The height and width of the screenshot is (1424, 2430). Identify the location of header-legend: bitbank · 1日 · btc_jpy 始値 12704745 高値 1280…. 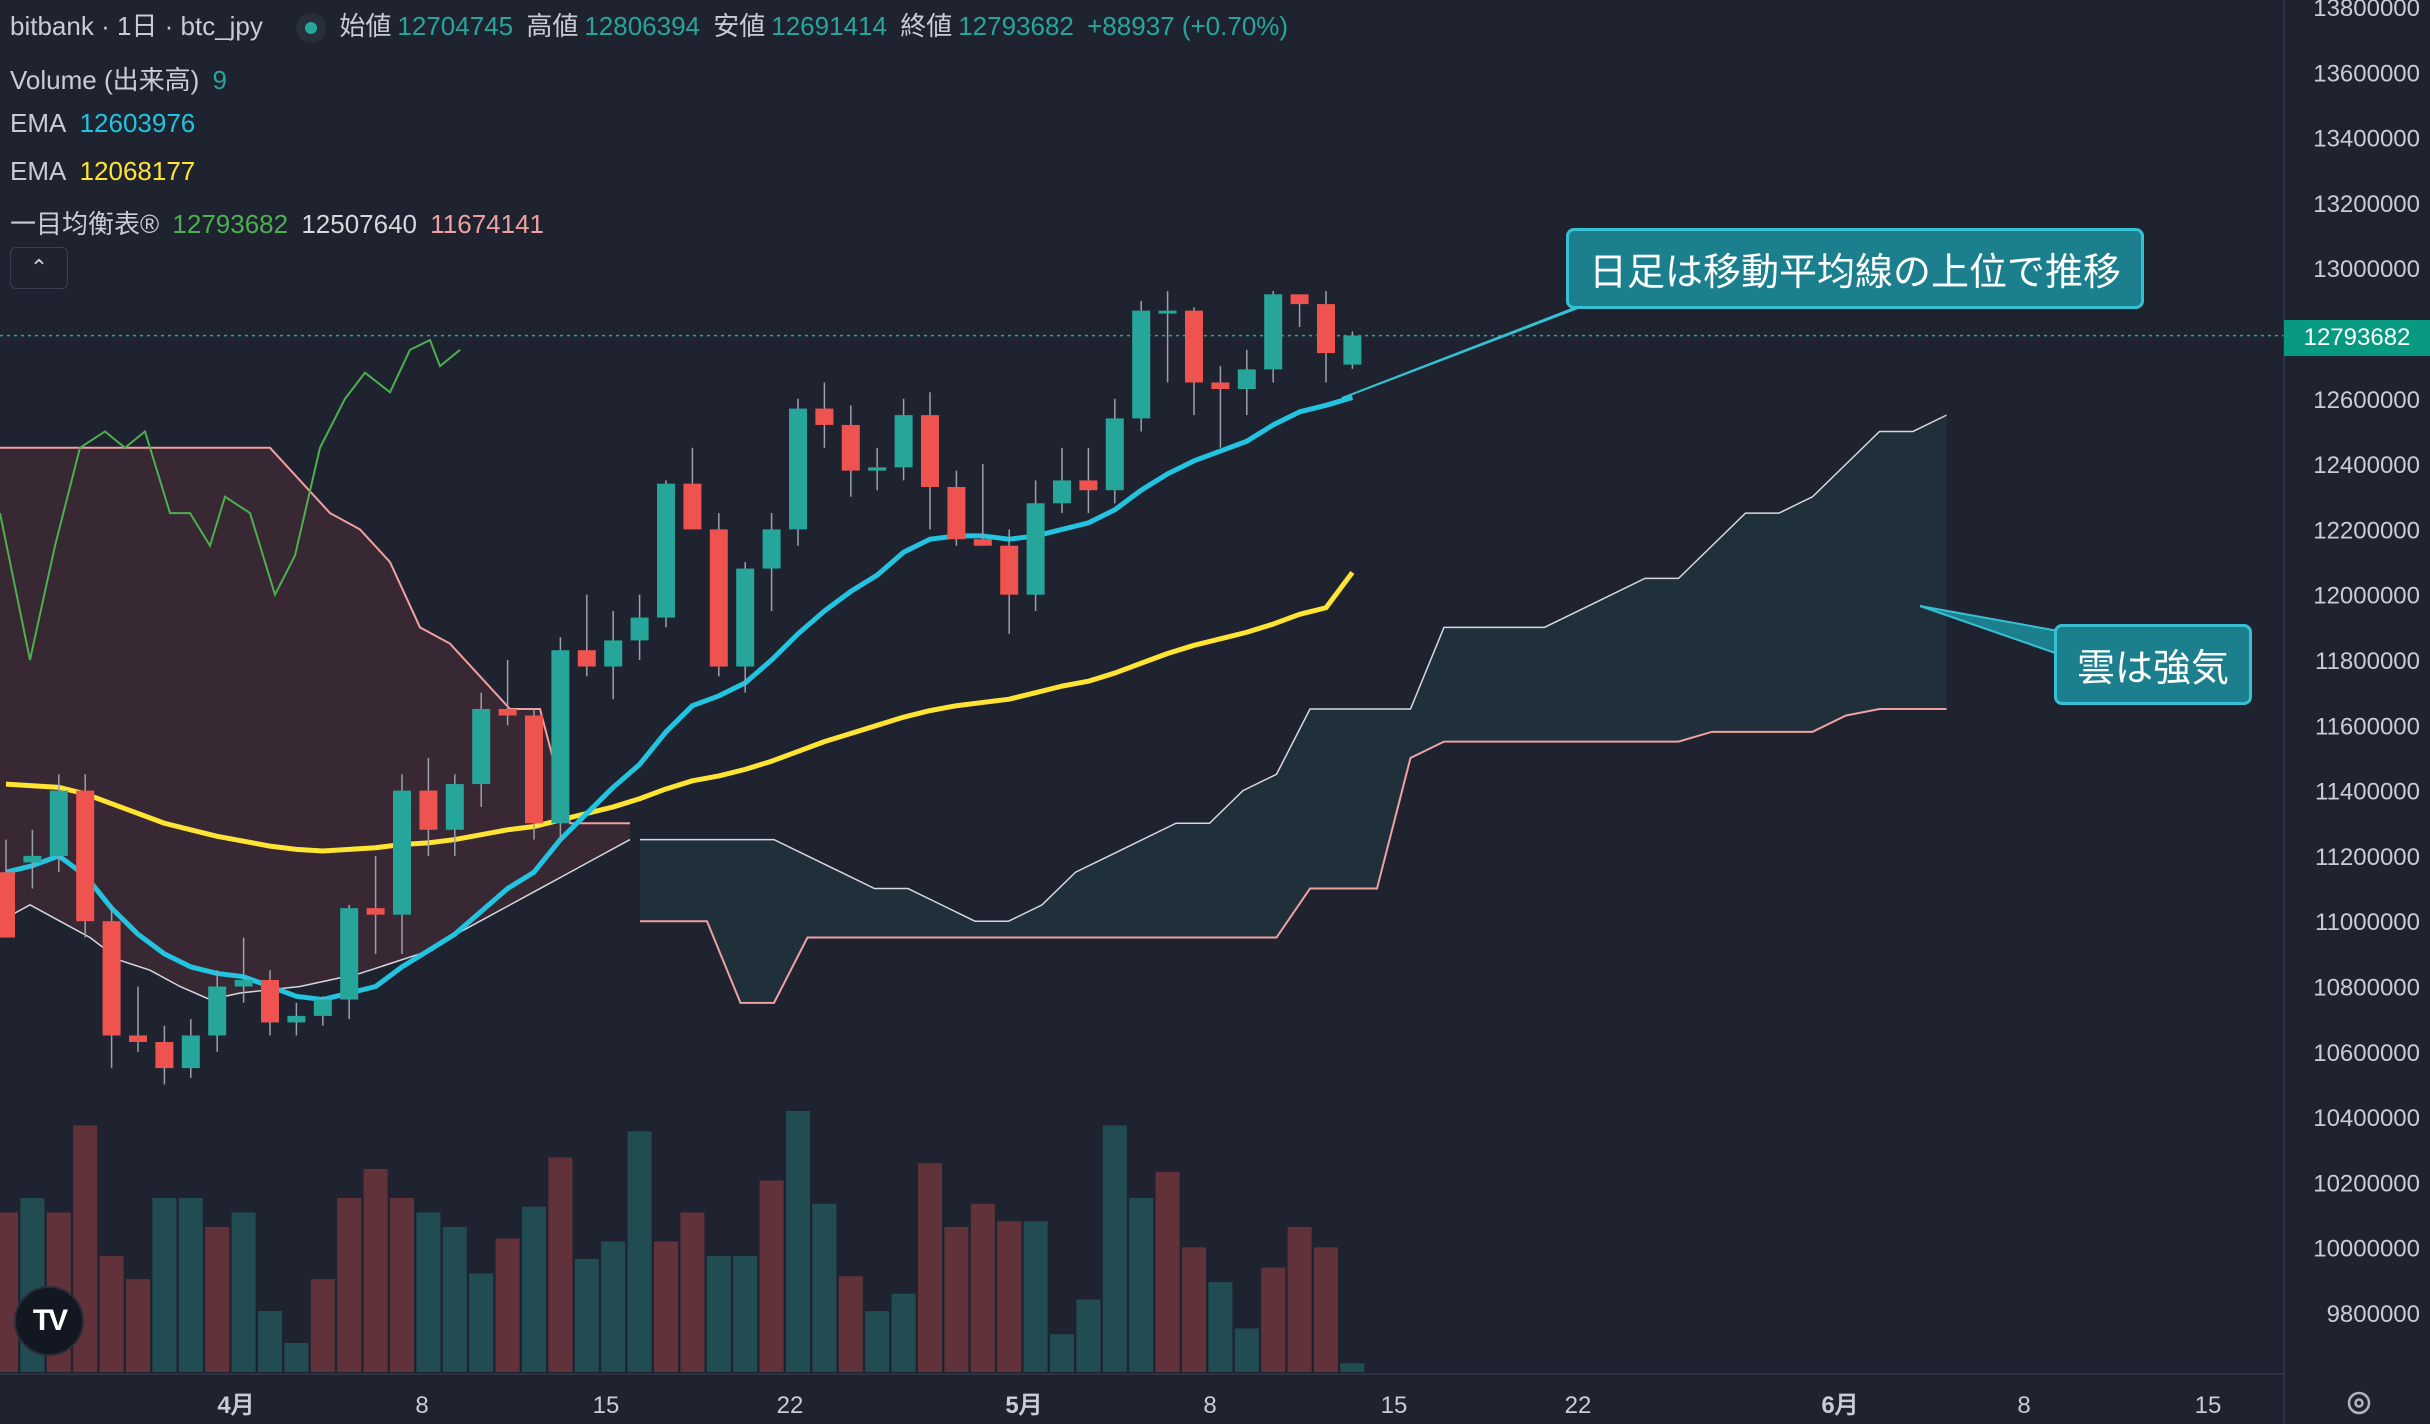
(652, 25).